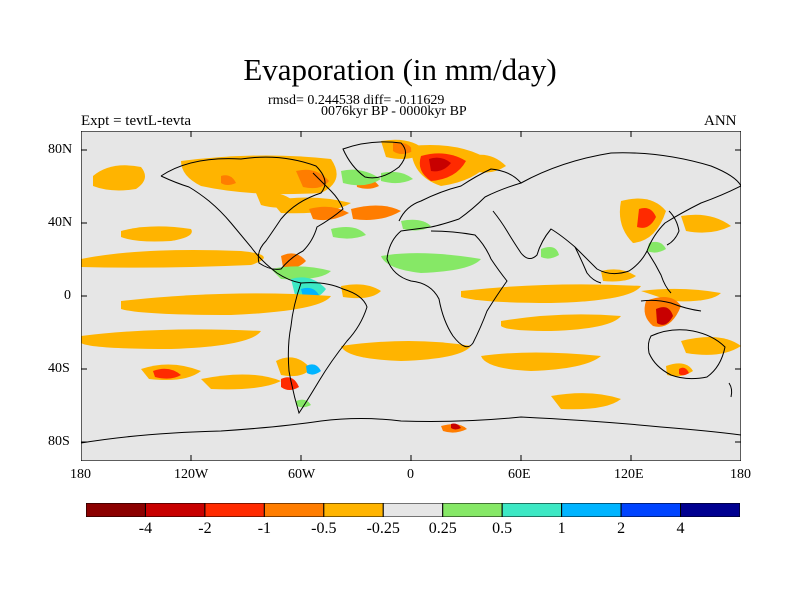  I want to click on plot-title: Evaporation (in mm/day), so click(400, 69).